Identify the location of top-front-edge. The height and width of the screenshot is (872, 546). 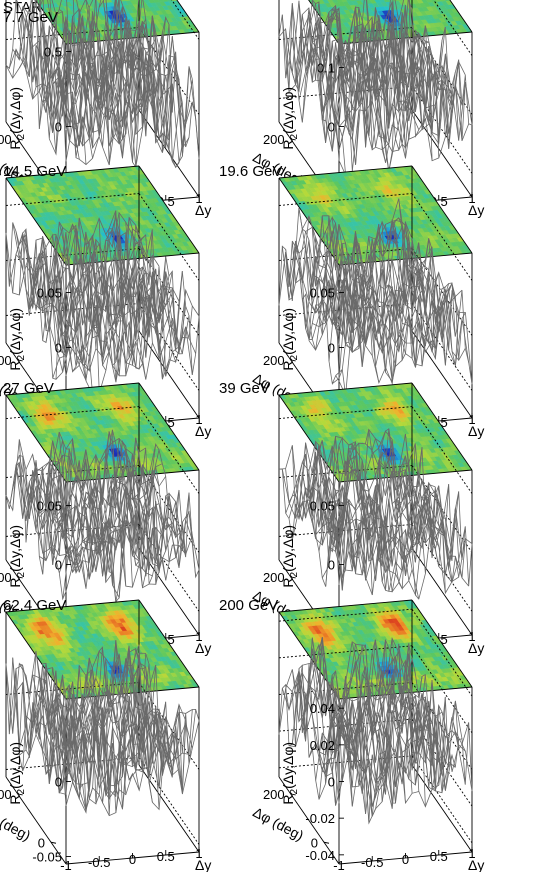
(132, 259).